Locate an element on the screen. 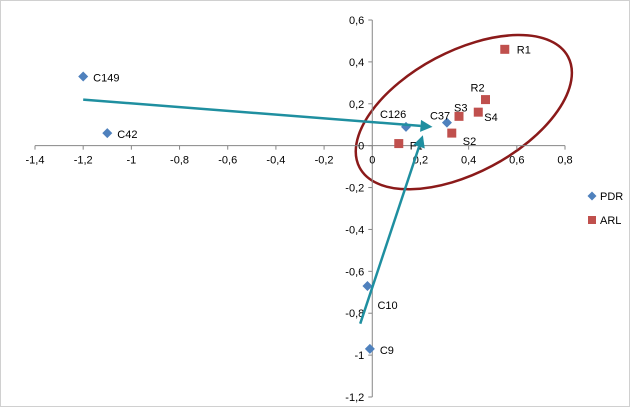 Image resolution: width=630 pixels, height=412 pixels. legend: PDR ARL is located at coordinates (605, 209).